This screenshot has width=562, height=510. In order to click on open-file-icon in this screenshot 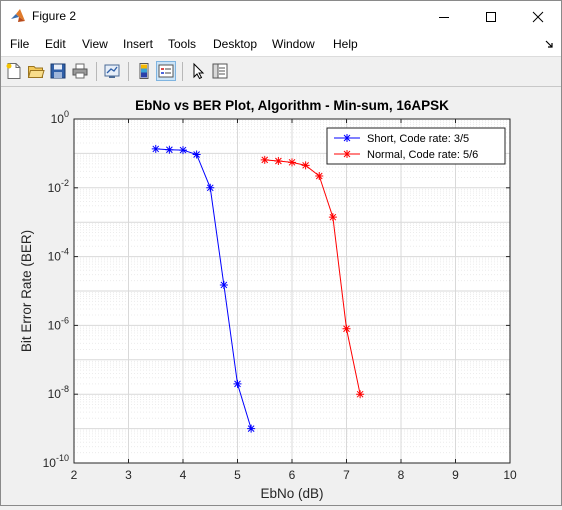, I will do `click(36, 71)`.